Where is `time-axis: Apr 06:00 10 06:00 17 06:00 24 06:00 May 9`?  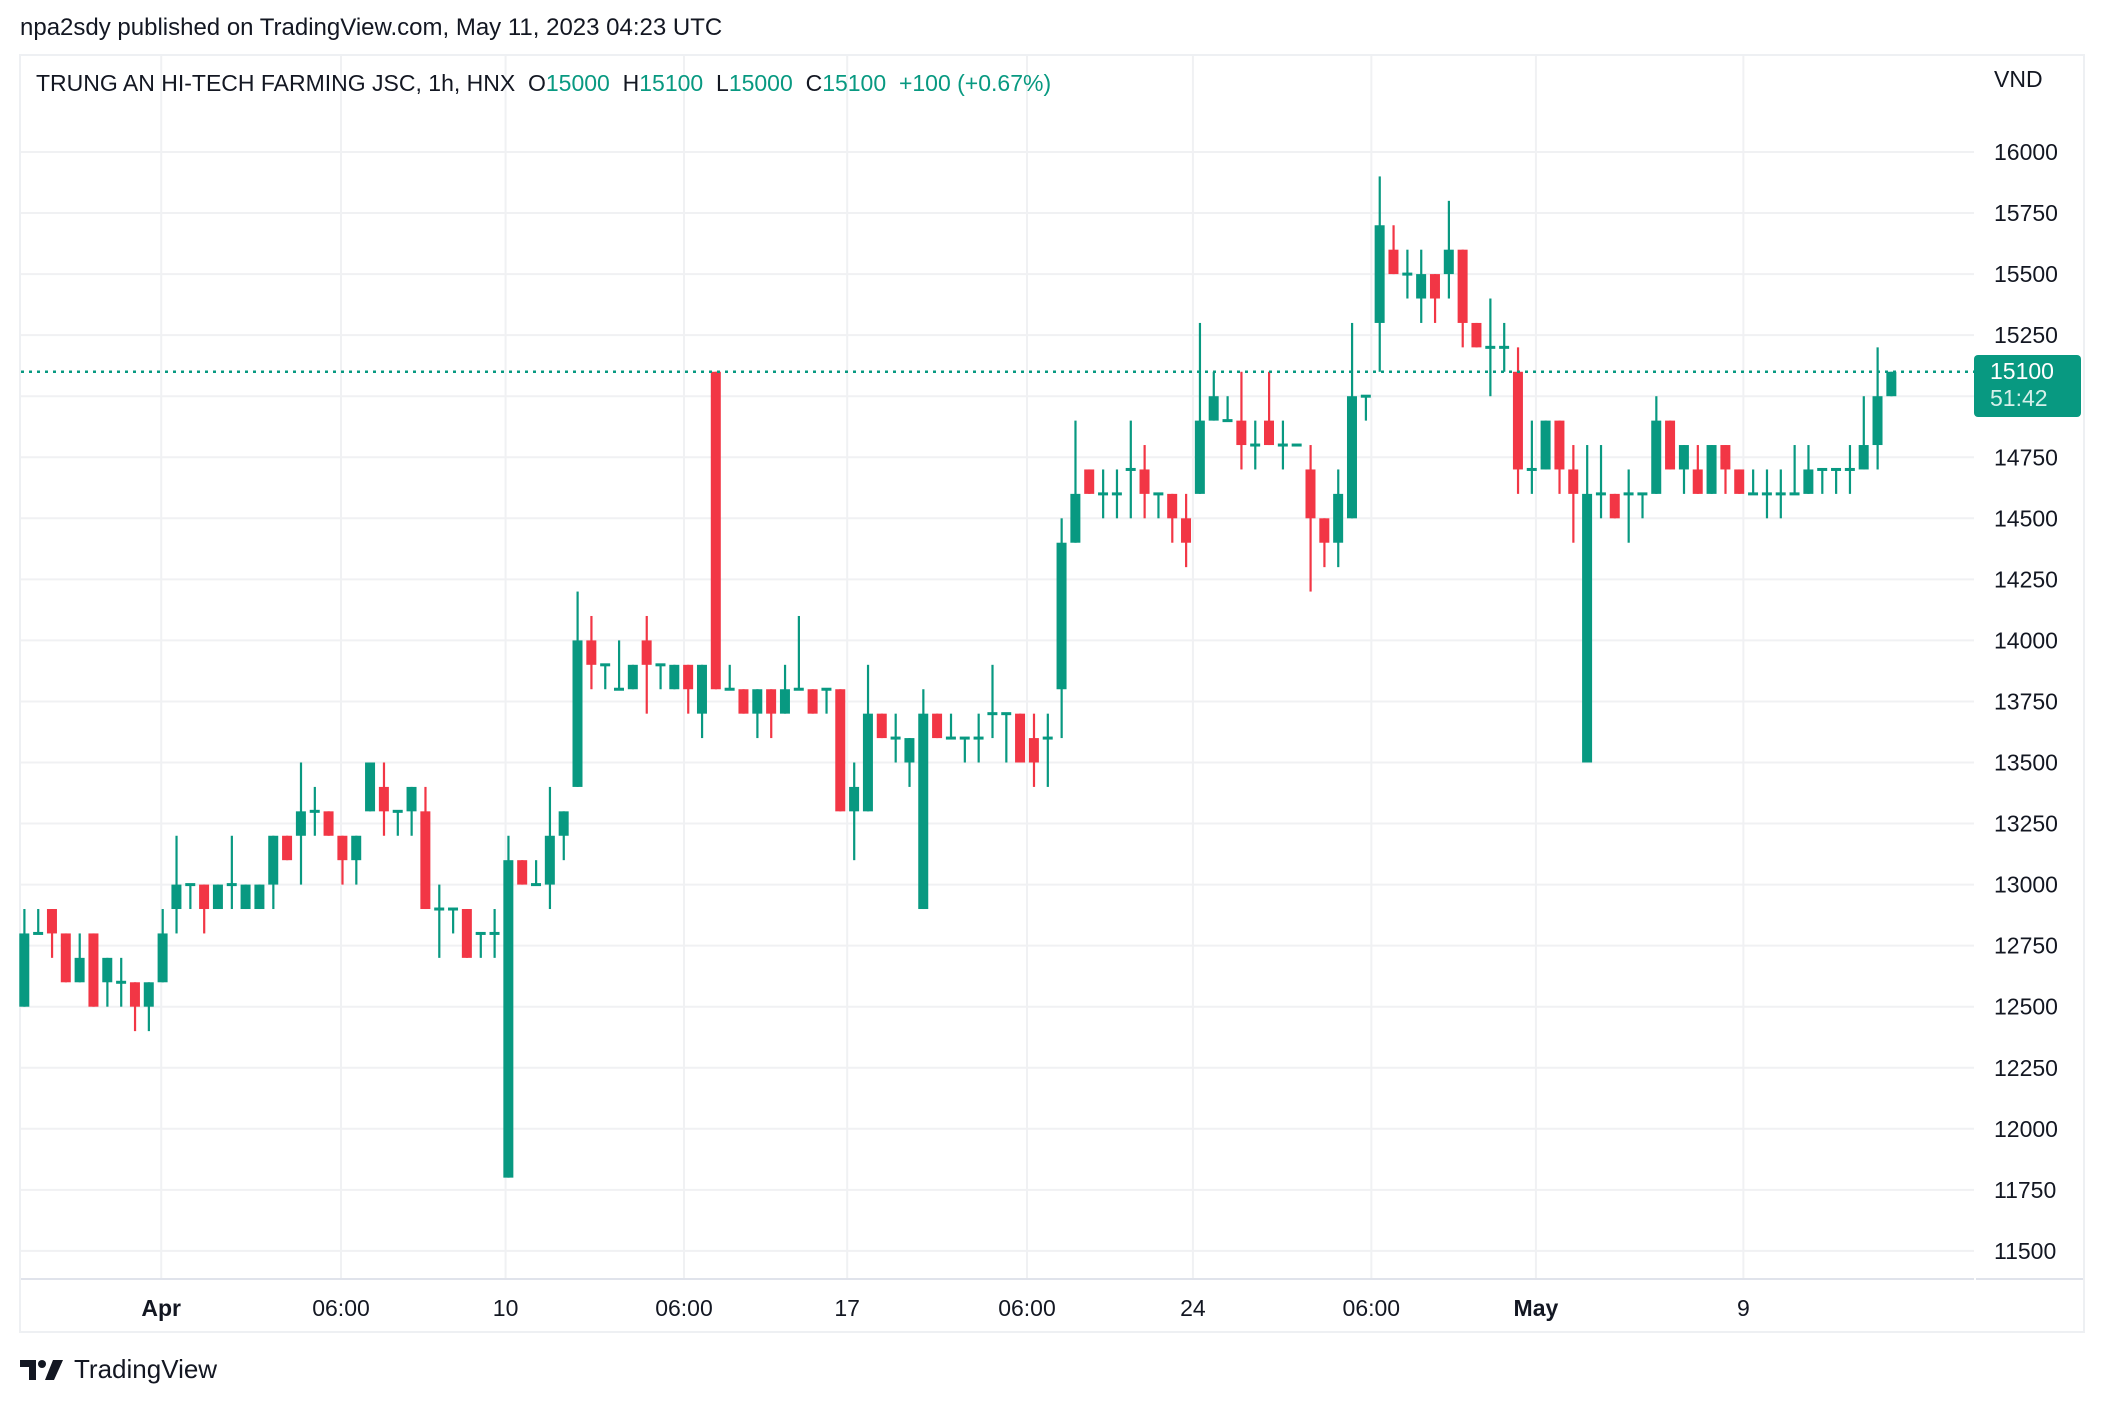
time-axis: Apr 06:00 10 06:00 17 06:00 24 06:00 May 9 is located at coordinates (945, 1308).